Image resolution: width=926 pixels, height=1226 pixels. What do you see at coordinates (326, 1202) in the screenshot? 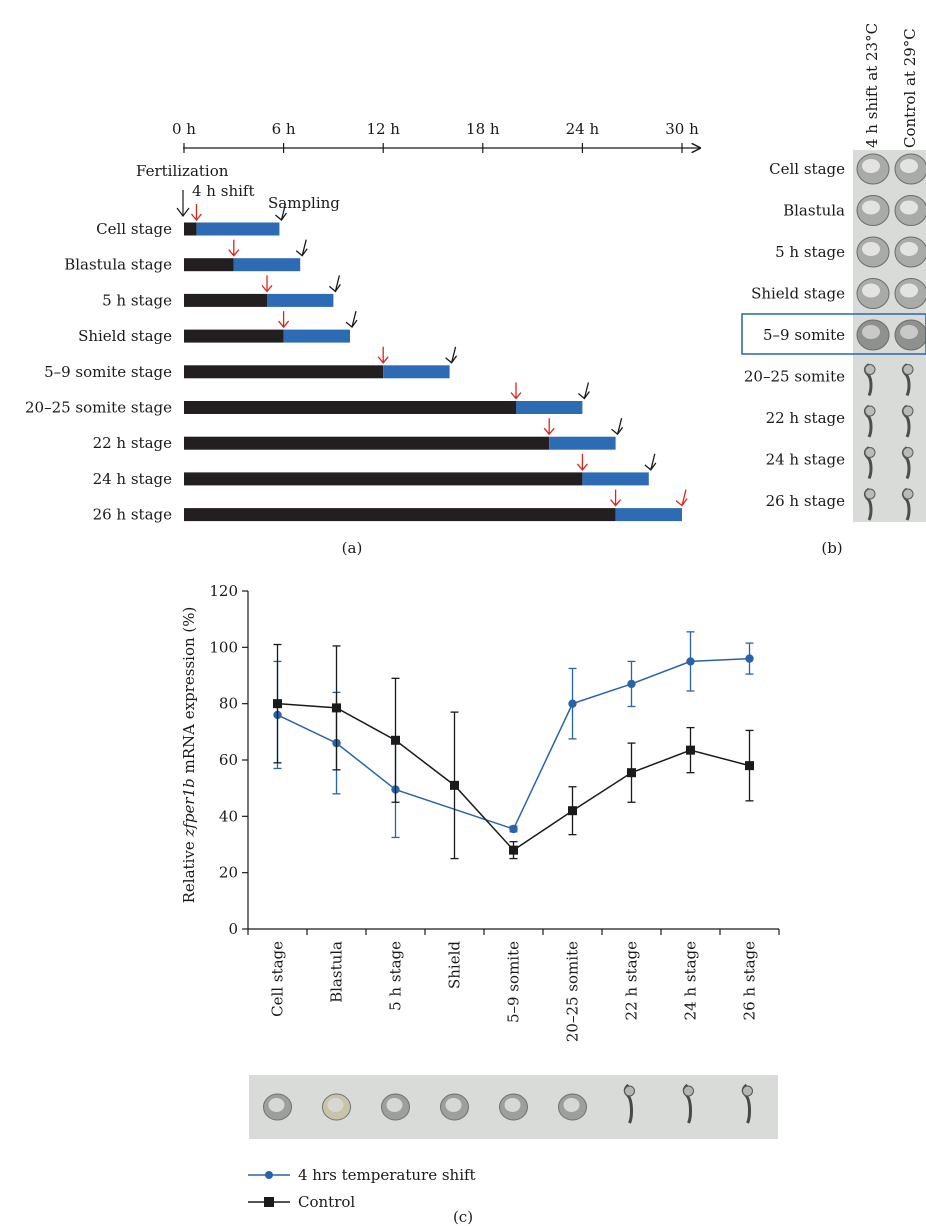
I see `legend-control-label: Control` at bounding box center [326, 1202].